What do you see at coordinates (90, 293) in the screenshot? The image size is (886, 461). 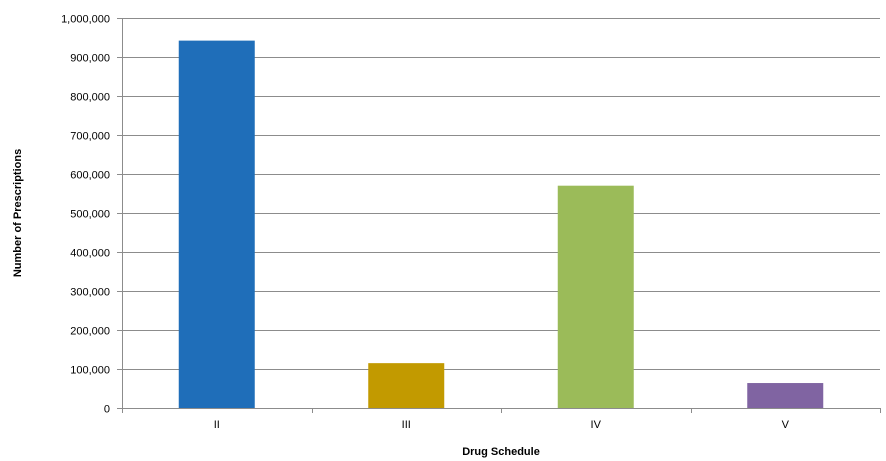 I see `y-tick-label: 300,000` at bounding box center [90, 293].